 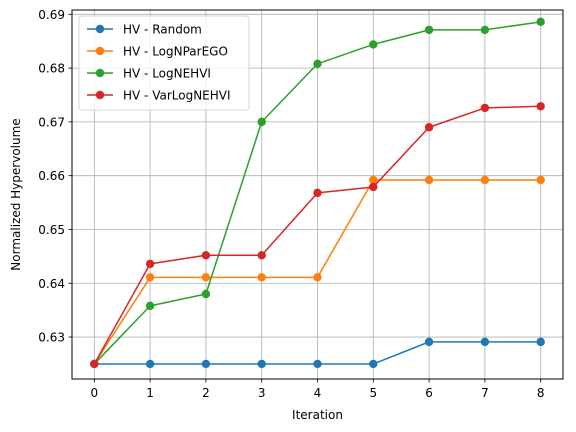 I want to click on y-tick-label: 0.66, so click(x=51, y=176).